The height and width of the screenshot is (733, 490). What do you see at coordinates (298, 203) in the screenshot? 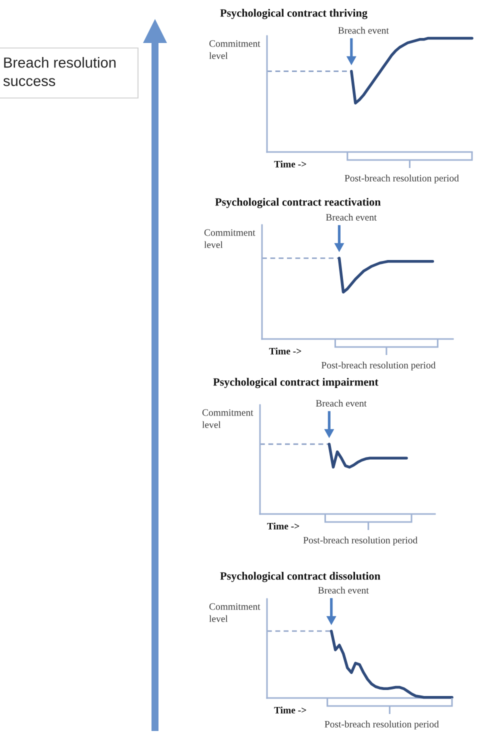
I see `chart-title: Psychological contract reactivation` at bounding box center [298, 203].